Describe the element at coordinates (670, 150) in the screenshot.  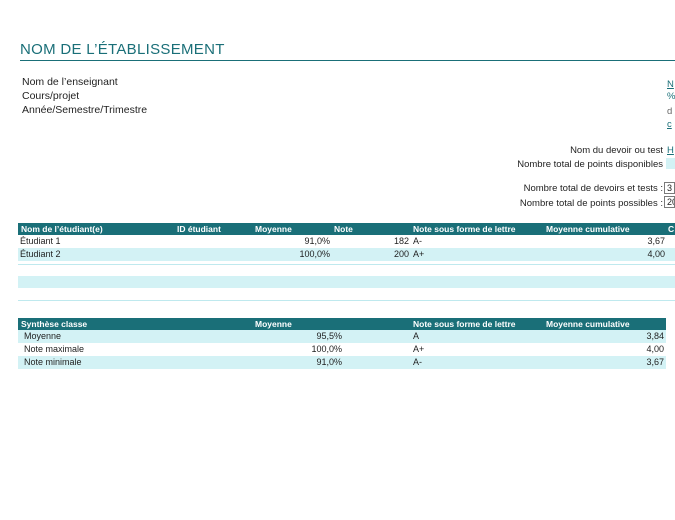
I see `assignment-name-cell: H` at that location.